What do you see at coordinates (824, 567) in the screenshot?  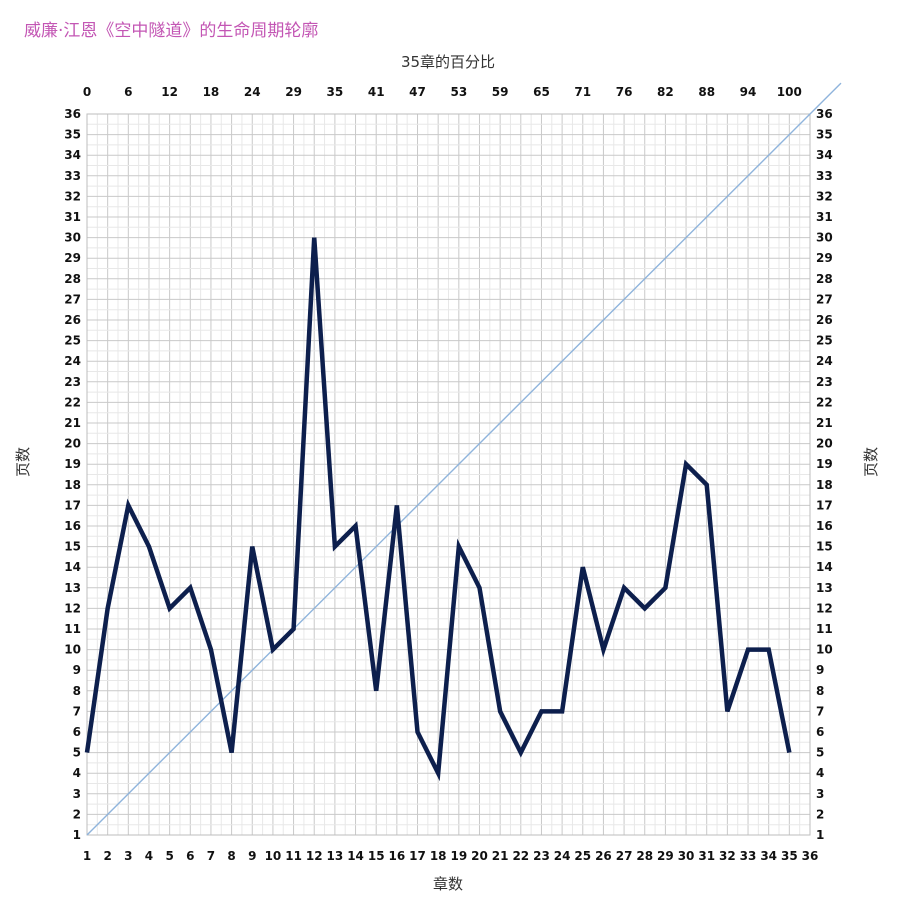 I see `y-tick-label-right: 14` at bounding box center [824, 567].